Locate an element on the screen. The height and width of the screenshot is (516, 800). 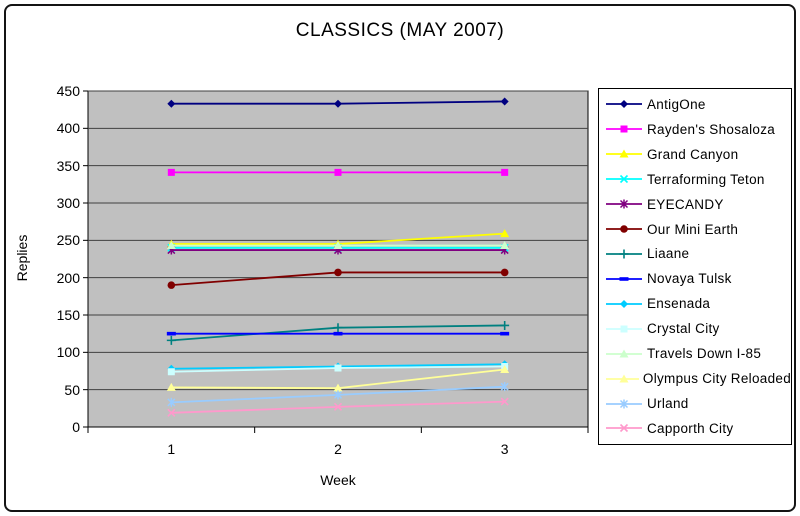
legend-item: Urland is located at coordinates (698, 404).